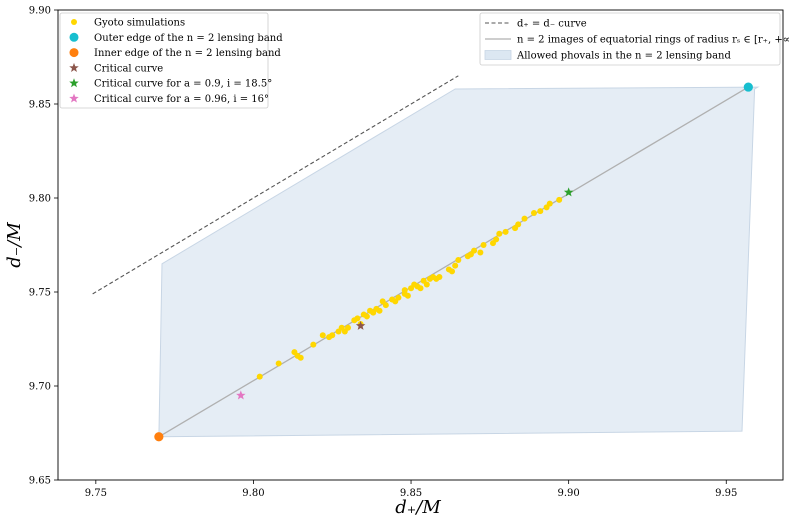  What do you see at coordinates (14, 245) in the screenshot?
I see `y-axis-label: d₋/M` at bounding box center [14, 245].